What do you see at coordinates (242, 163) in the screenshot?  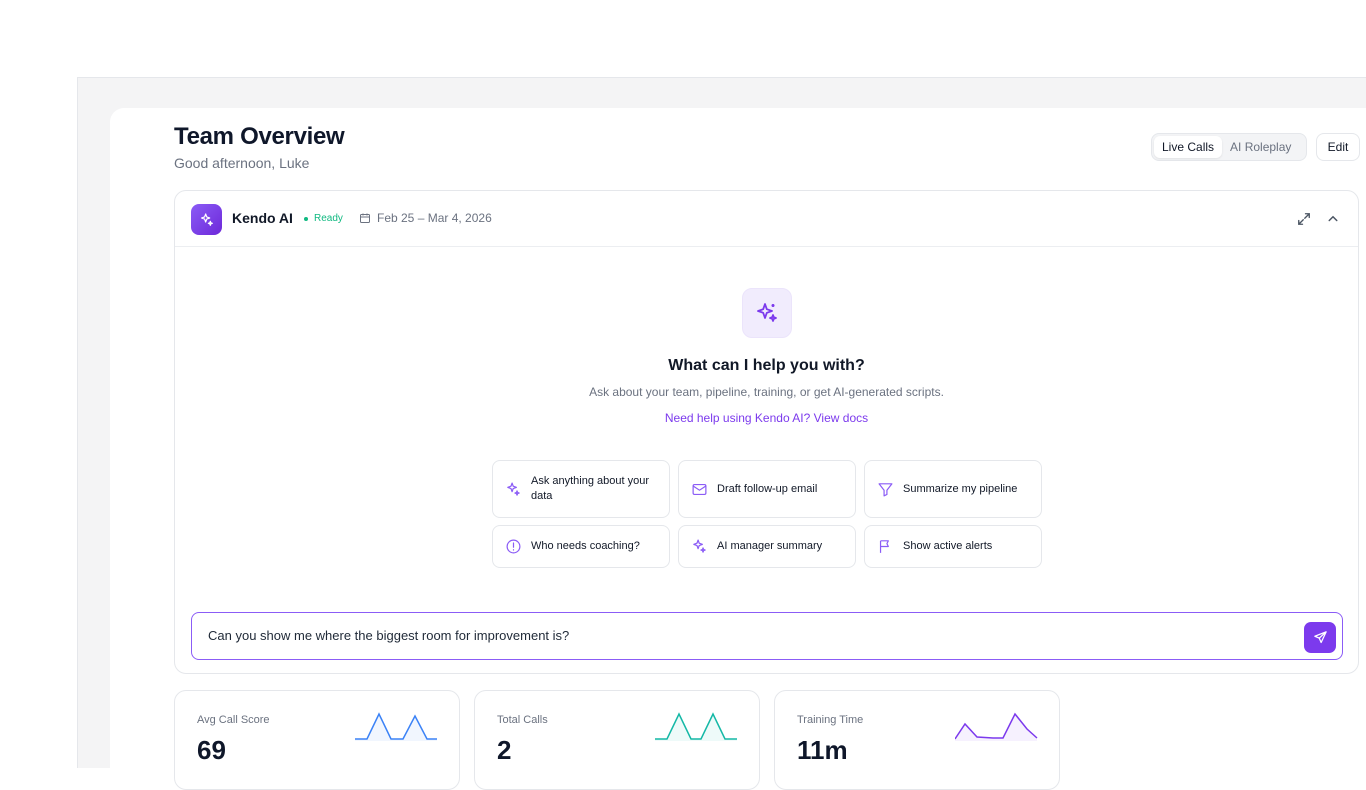 I see `greeting: Good afternoon, Luke` at bounding box center [242, 163].